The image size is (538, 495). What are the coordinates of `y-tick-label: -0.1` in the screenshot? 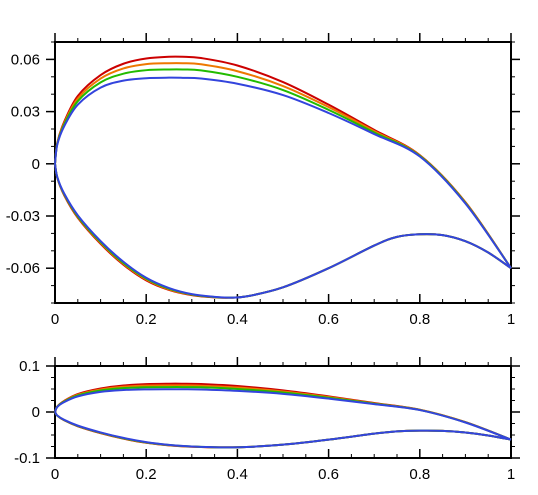 It's located at (27, 458).